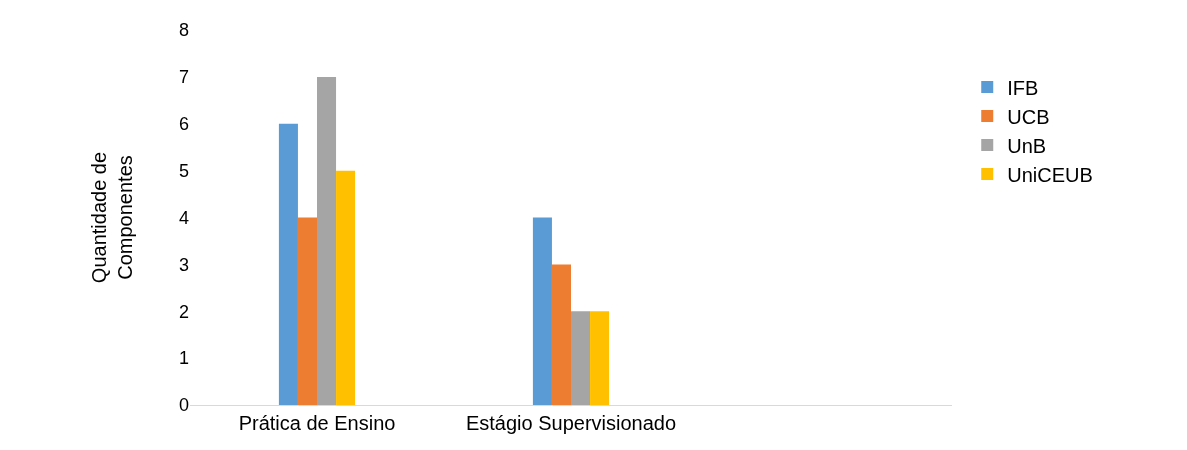  Describe the element at coordinates (183, 30) in the screenshot. I see `y-tick-label: 8` at that location.